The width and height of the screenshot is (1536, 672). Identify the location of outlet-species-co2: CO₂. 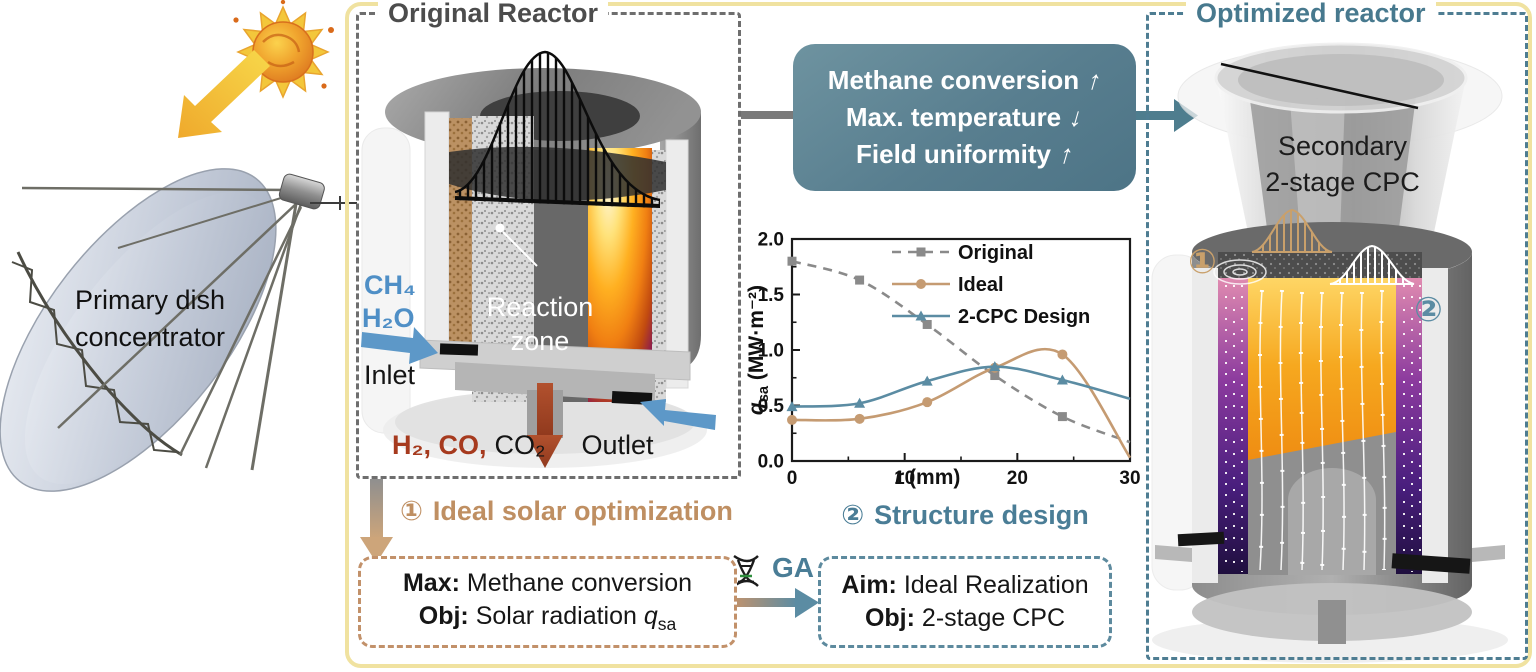
(520, 445).